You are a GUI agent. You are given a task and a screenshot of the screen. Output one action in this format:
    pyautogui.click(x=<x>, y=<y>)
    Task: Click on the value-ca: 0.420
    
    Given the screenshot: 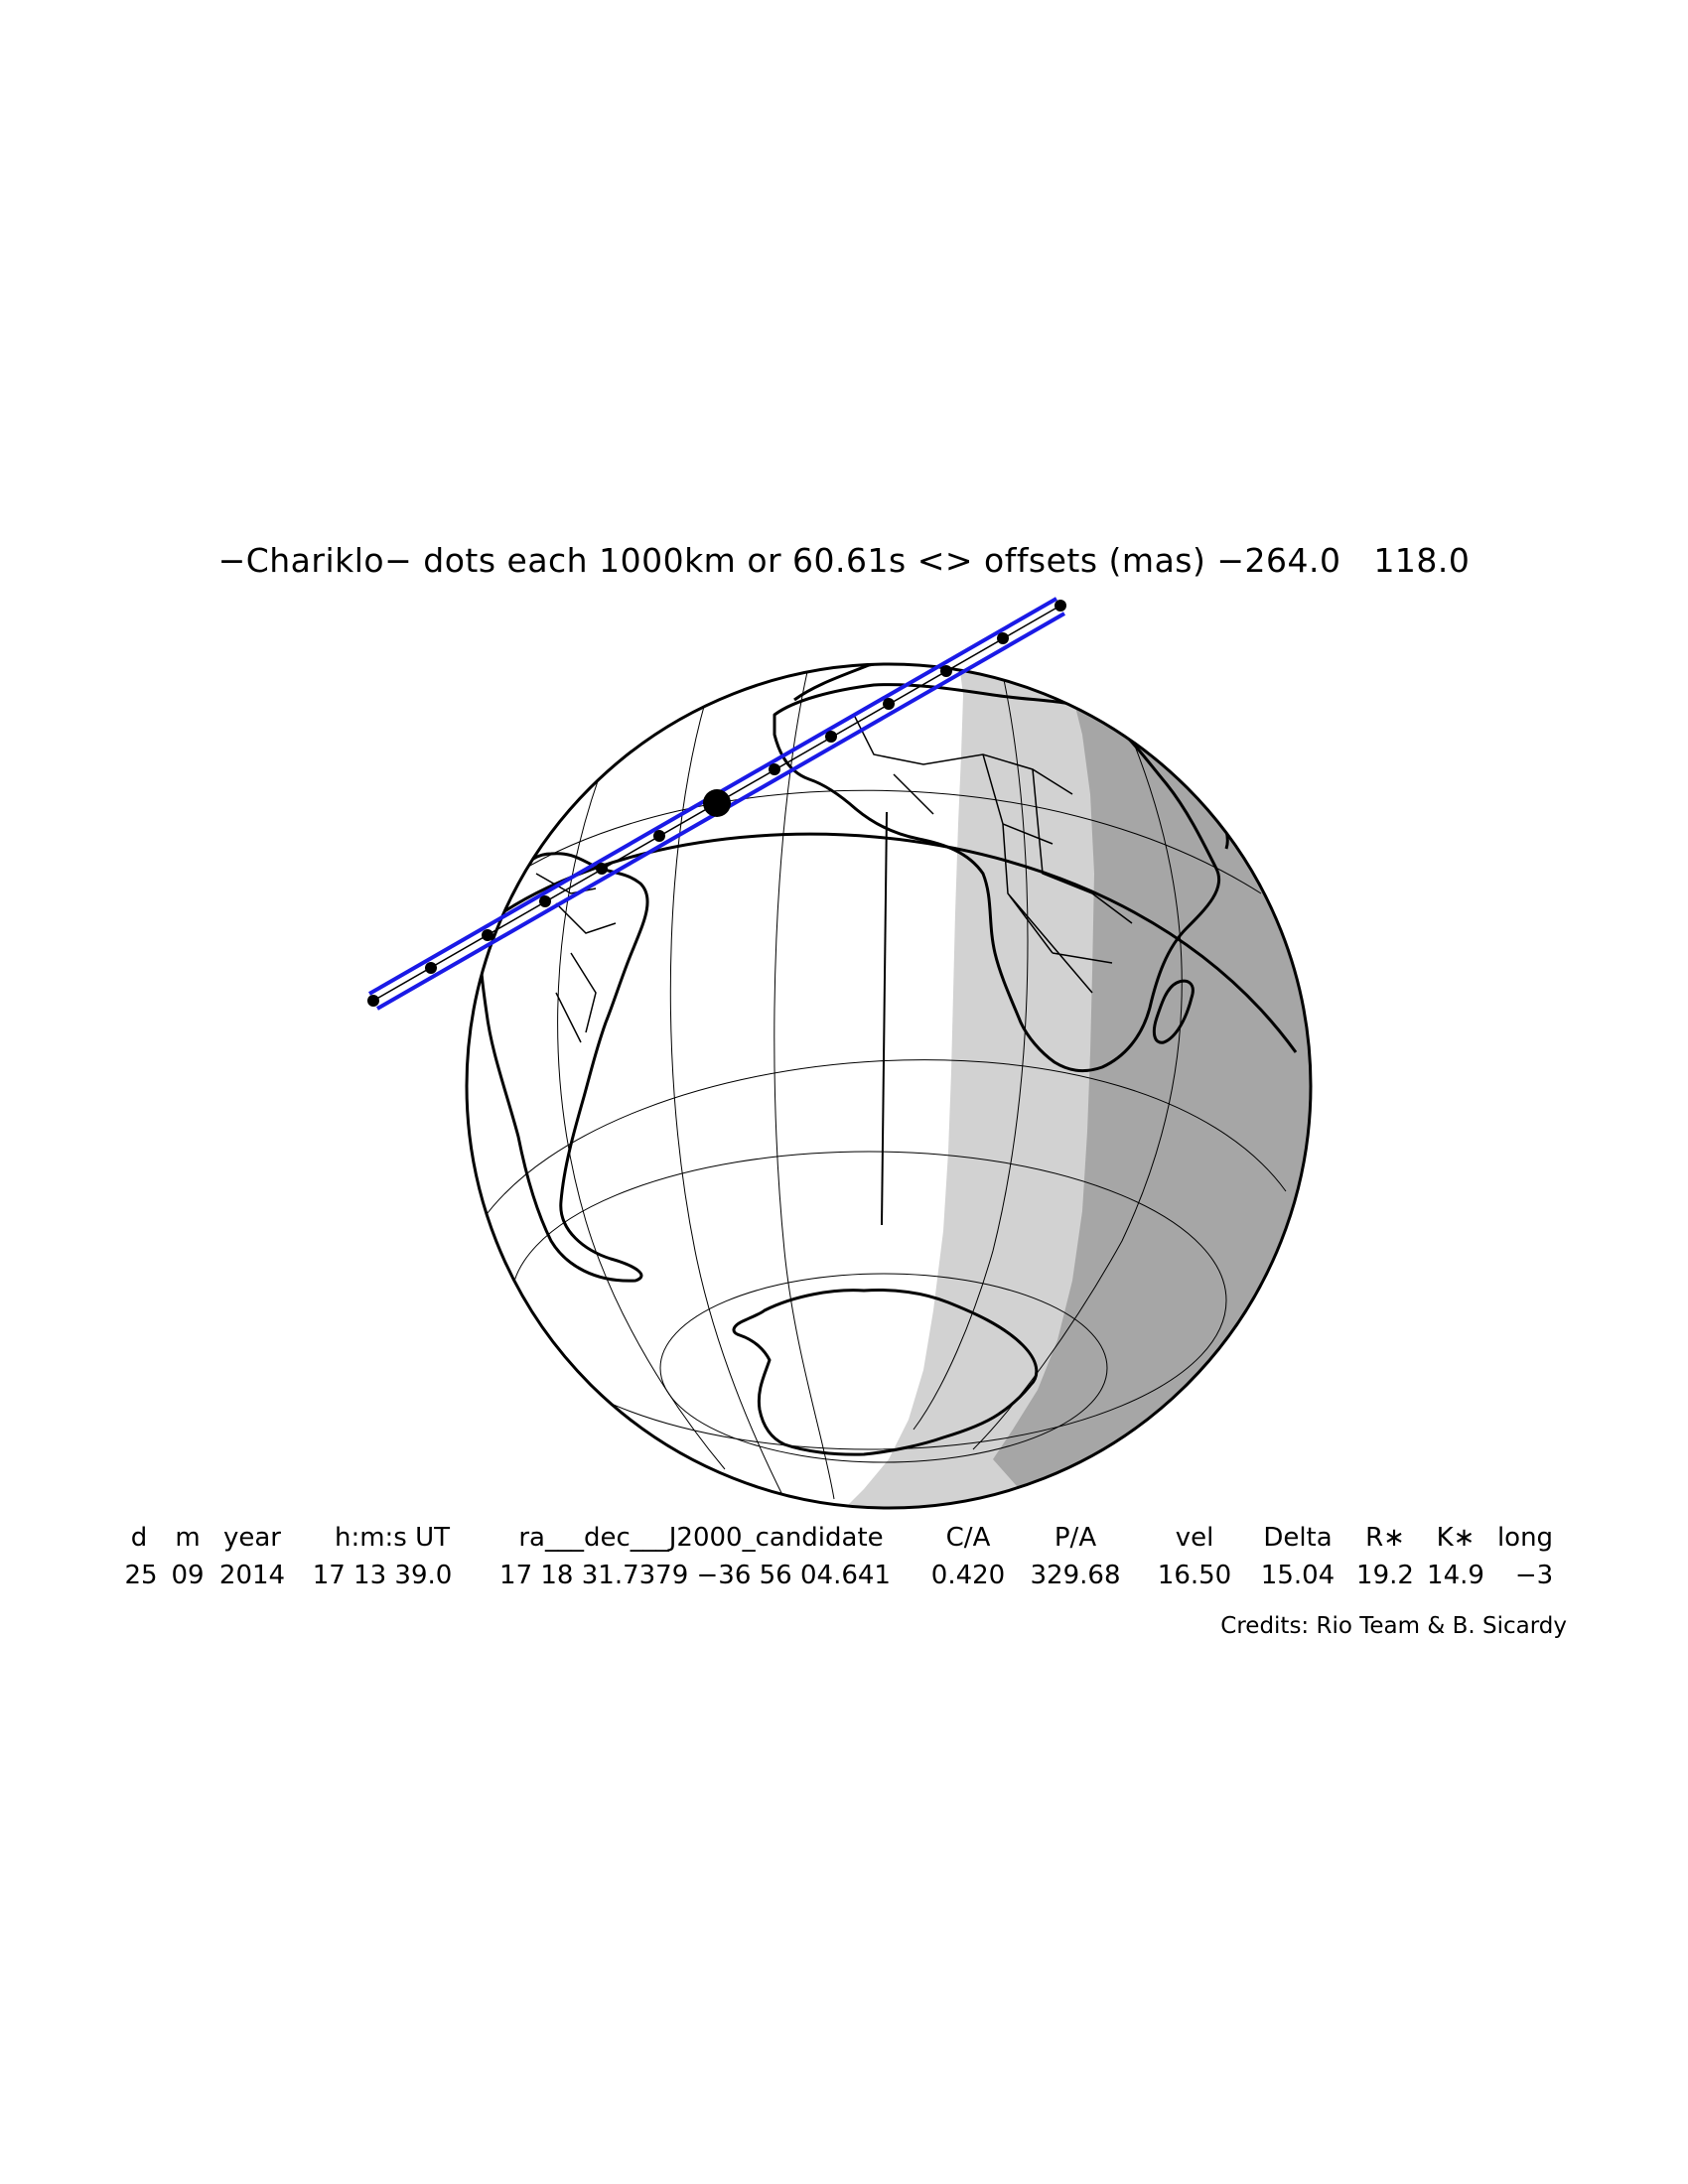 What is the action you would take?
    pyautogui.click(x=968, y=1575)
    